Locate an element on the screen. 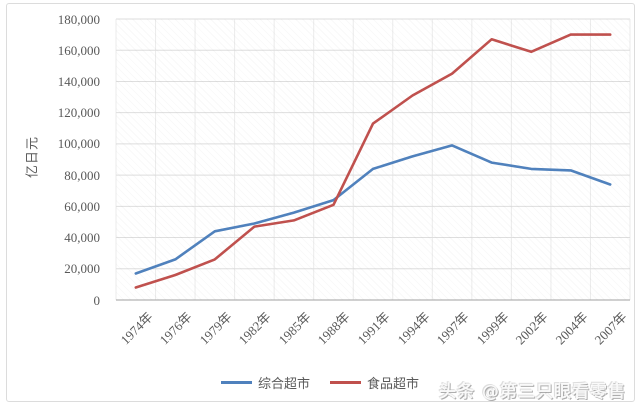  legend-label: 食品超市 is located at coordinates (393, 383).